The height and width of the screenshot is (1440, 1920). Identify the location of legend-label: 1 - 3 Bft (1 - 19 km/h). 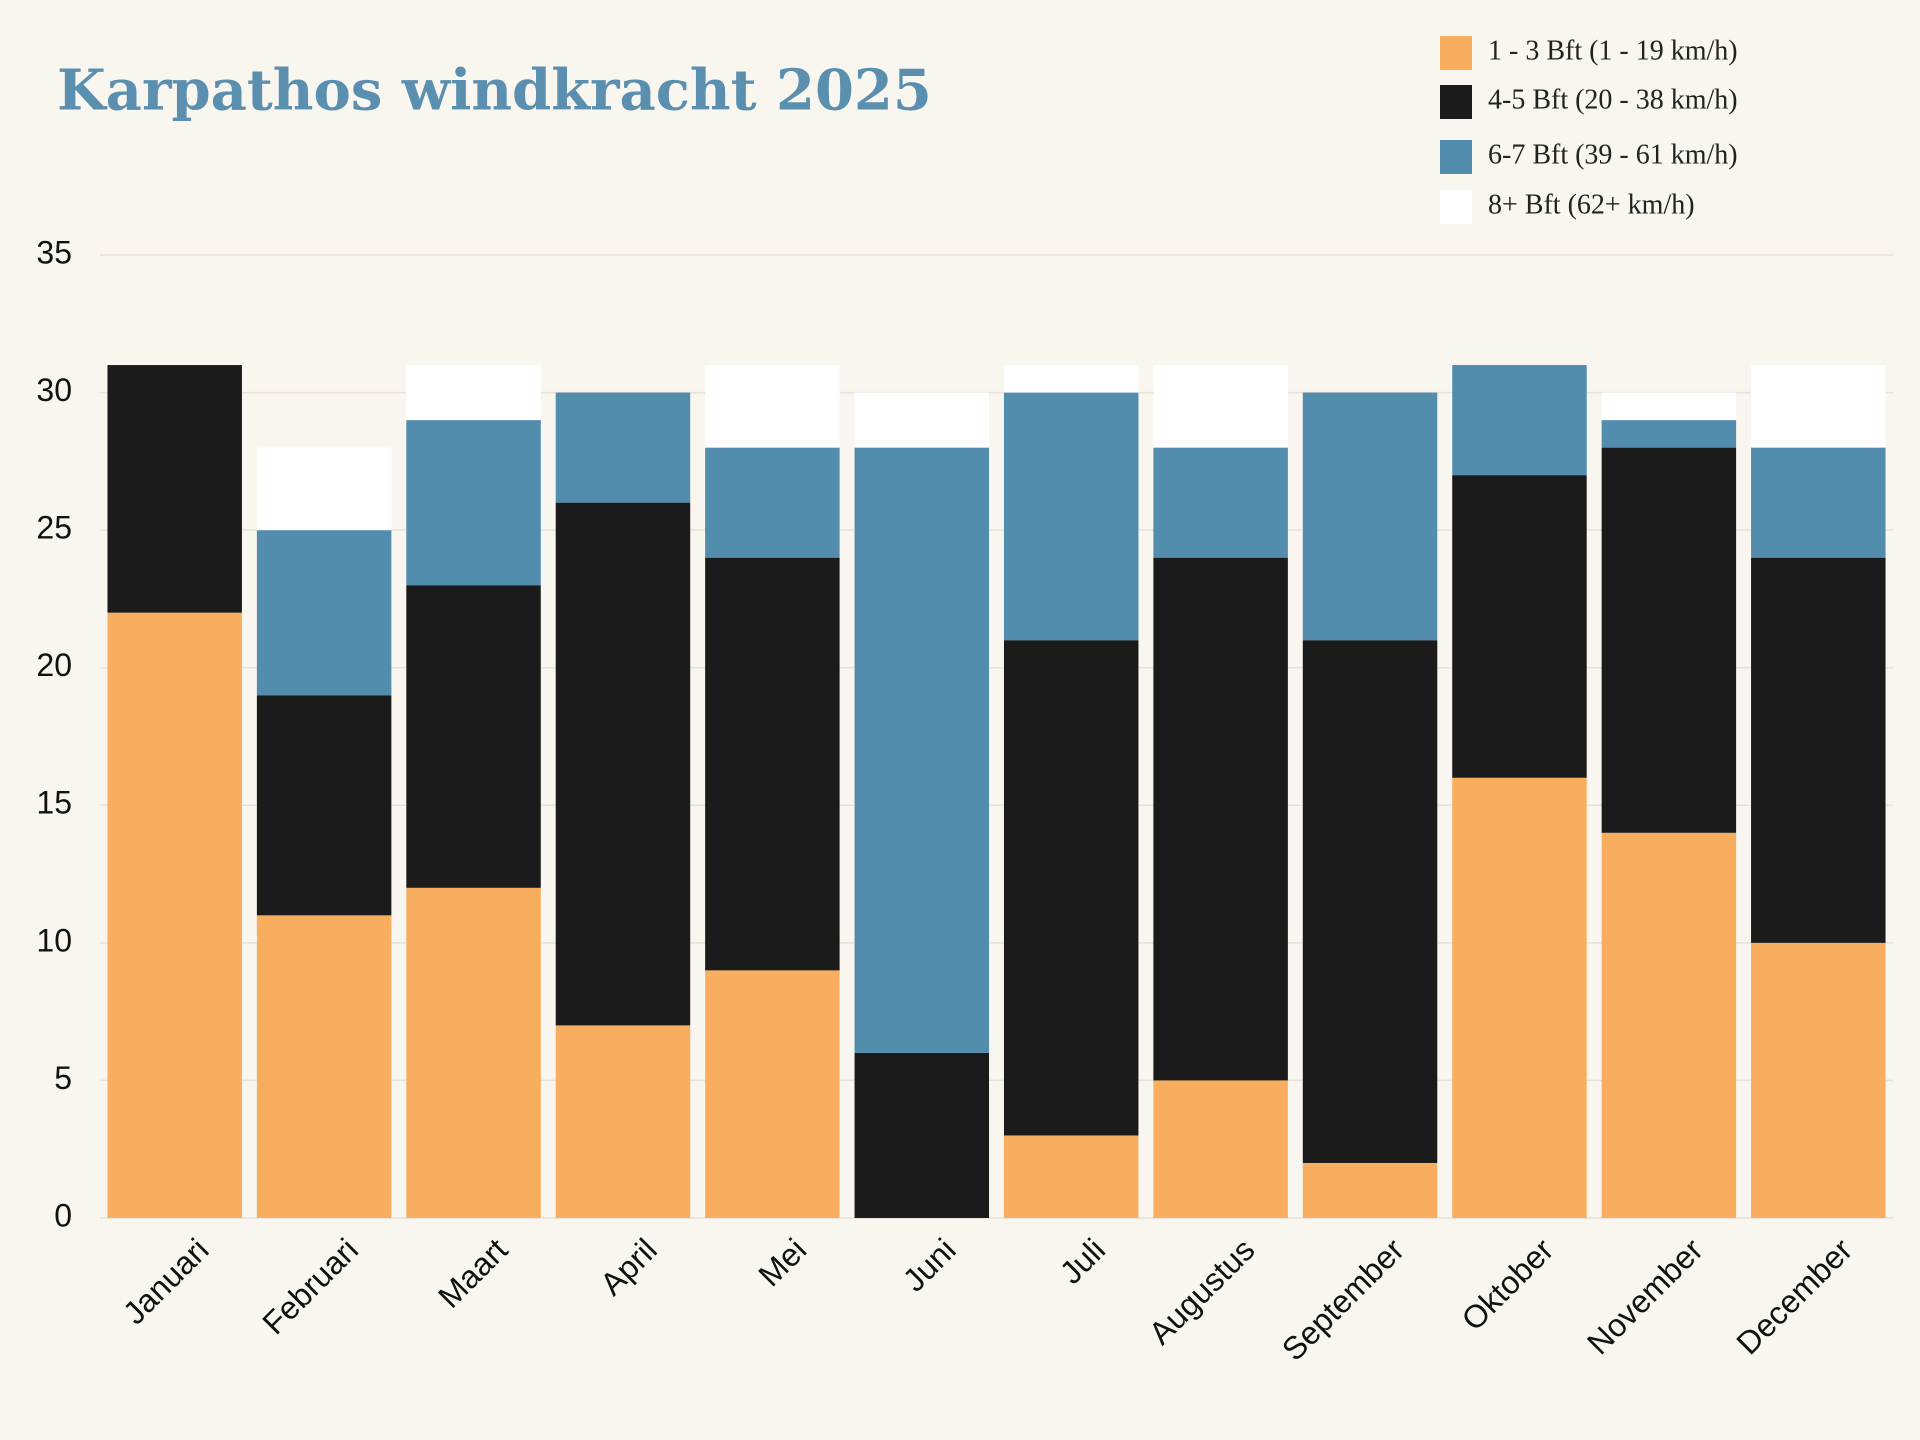
(1613, 50).